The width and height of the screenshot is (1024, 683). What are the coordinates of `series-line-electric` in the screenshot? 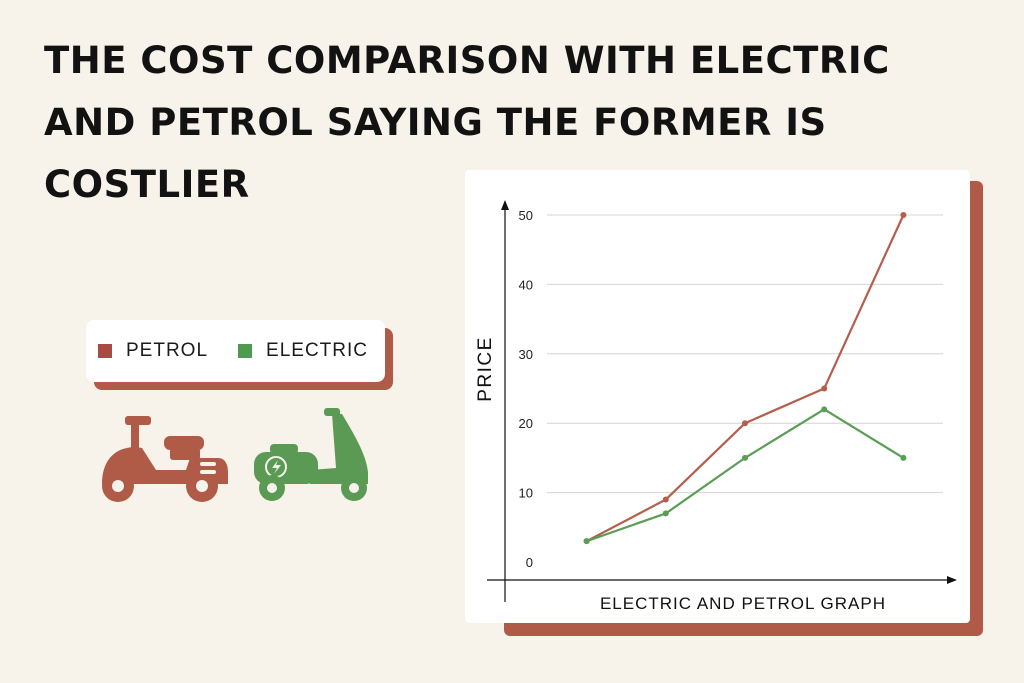 It's located at (745, 475).